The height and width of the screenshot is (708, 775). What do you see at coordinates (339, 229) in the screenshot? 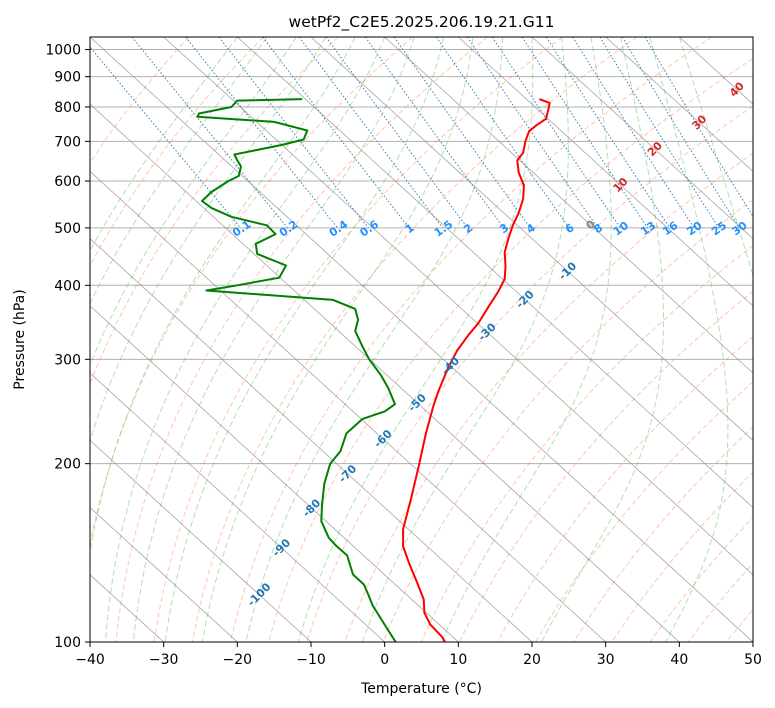
I see `mixing-ratio-label: 0.4` at bounding box center [339, 229].